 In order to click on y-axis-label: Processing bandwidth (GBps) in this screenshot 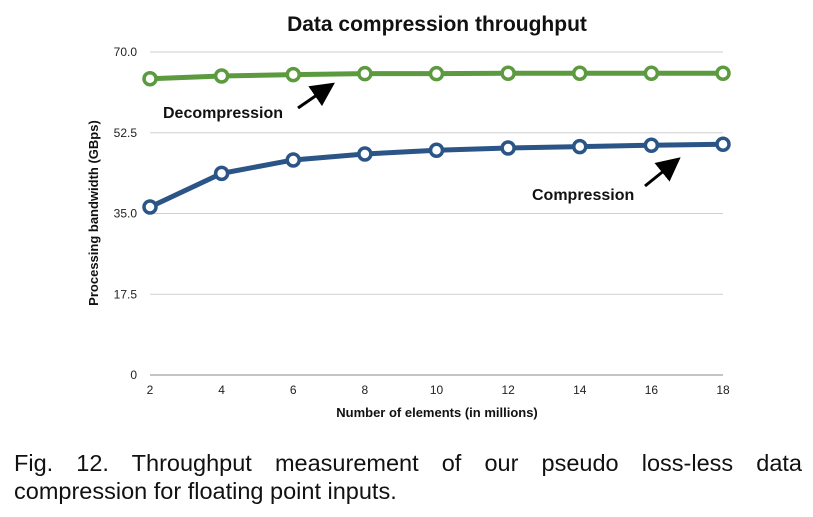, I will do `click(93, 213)`.